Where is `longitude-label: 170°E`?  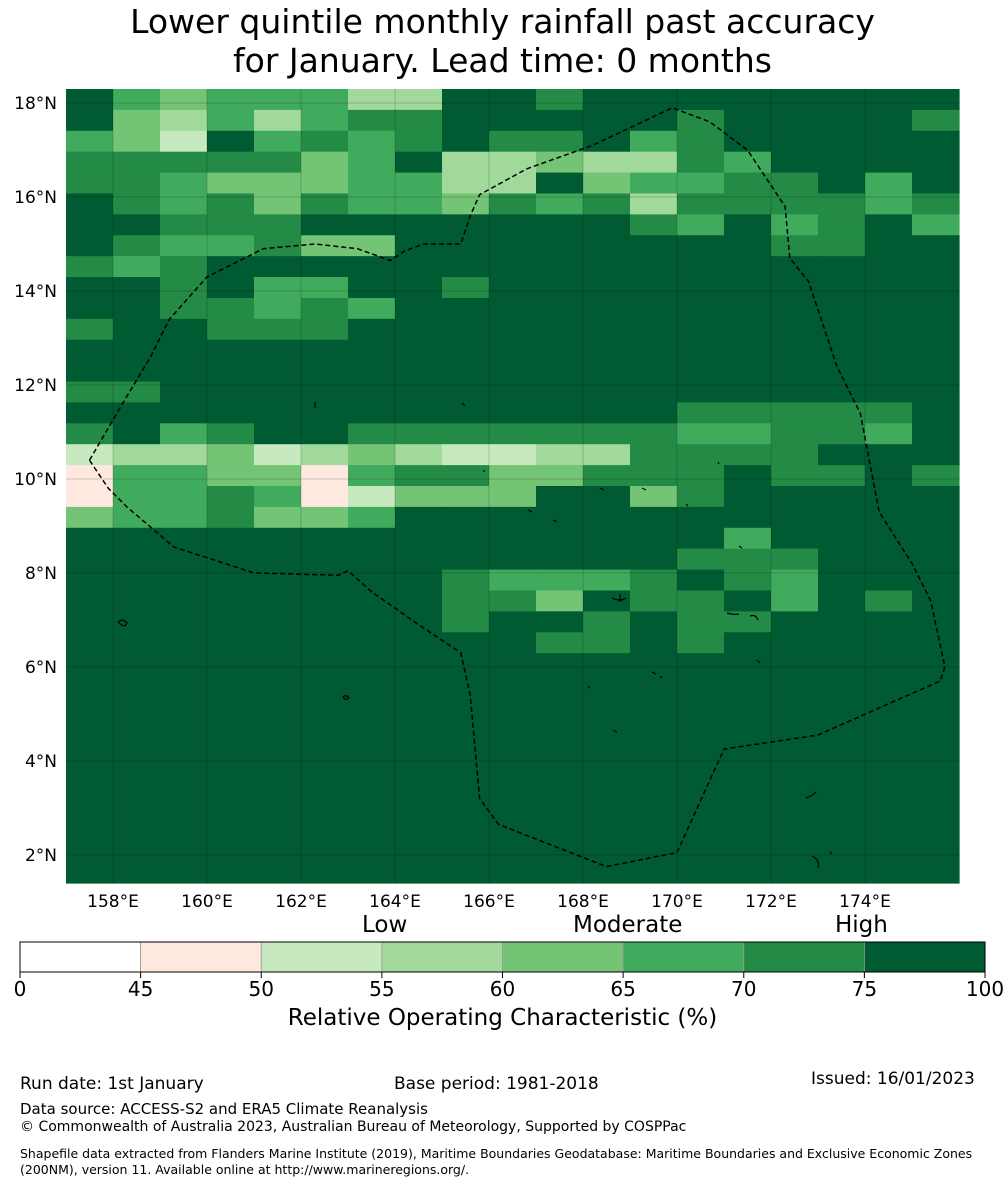
longitude-label: 170°E is located at coordinates (677, 901).